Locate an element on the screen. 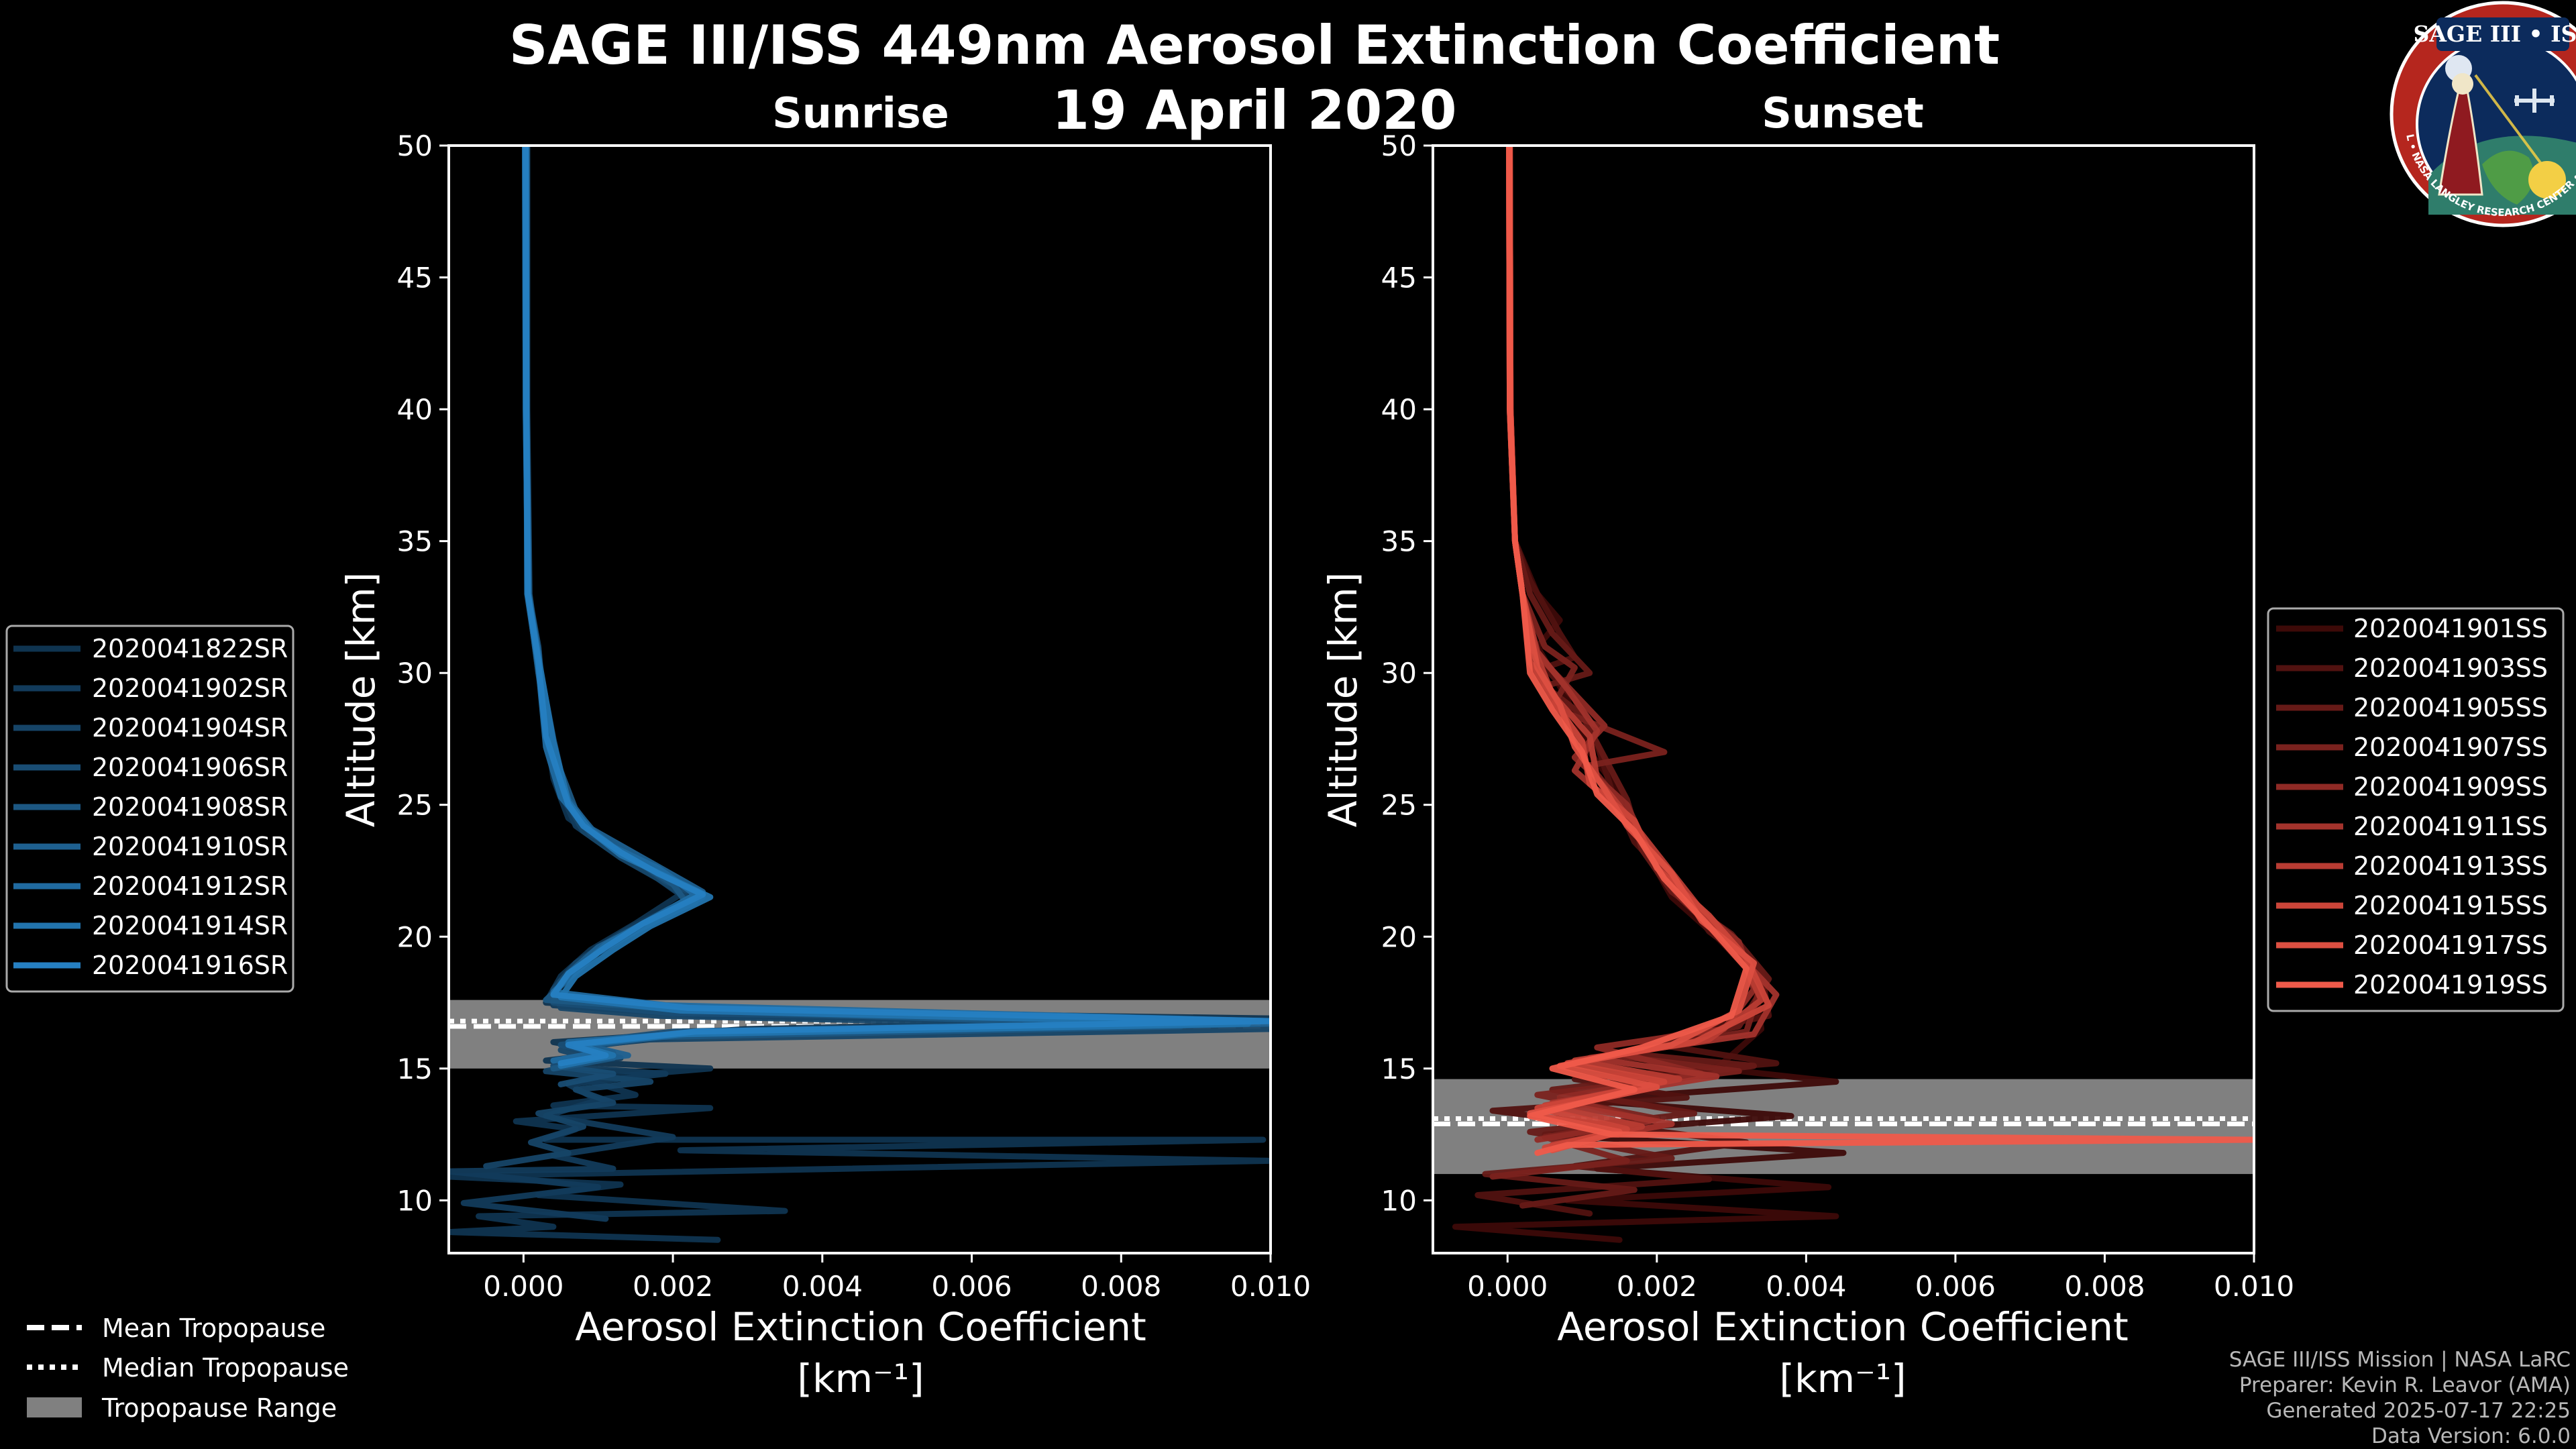 The height and width of the screenshot is (1449, 2576). sunset-legend-label-7: 2020041915SS is located at coordinates (2450, 905).